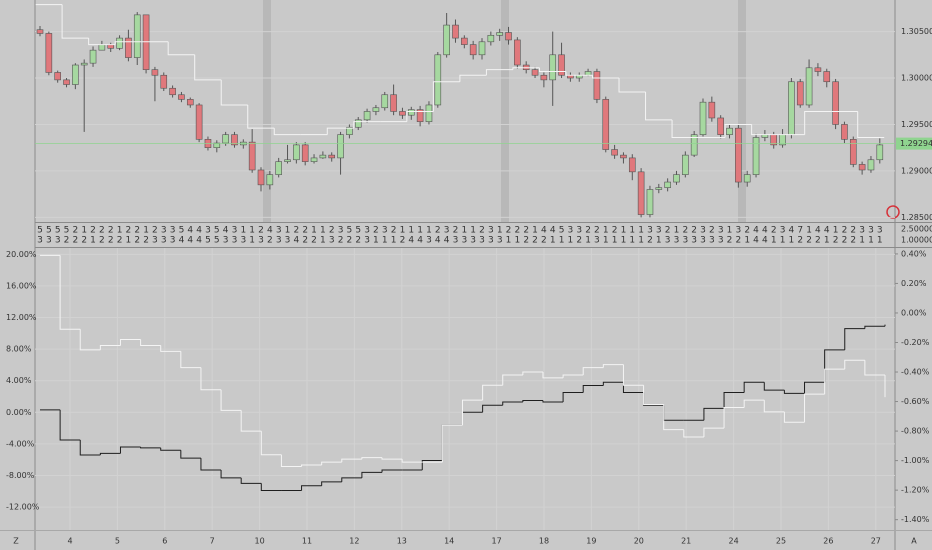 This screenshot has width=932, height=550. What do you see at coordinates (915, 372) in the screenshot?
I see `y2-tick-label: -0.40%` at bounding box center [915, 372].